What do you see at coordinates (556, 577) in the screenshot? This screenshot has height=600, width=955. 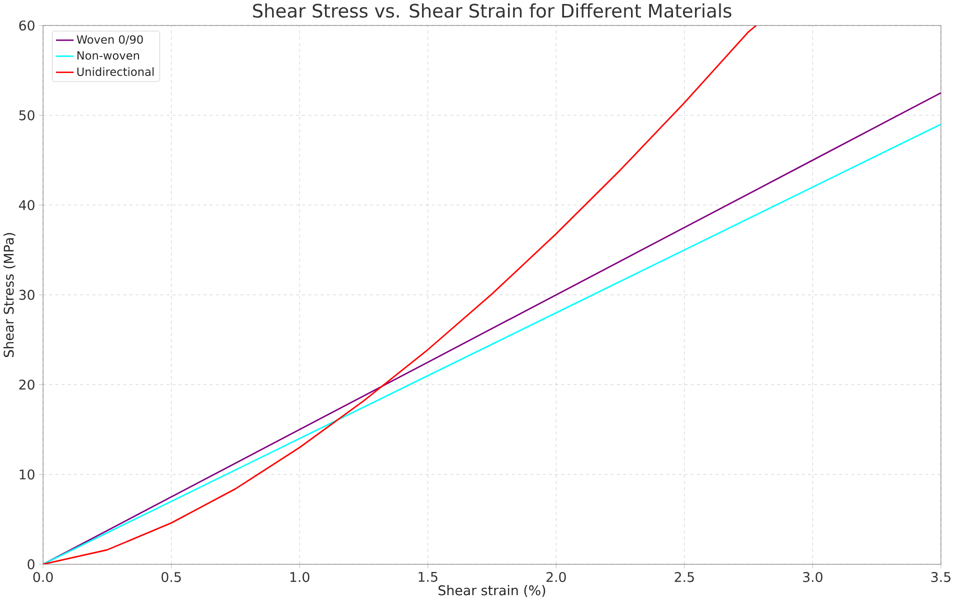 I see `x-tick-label: 2.0` at bounding box center [556, 577].